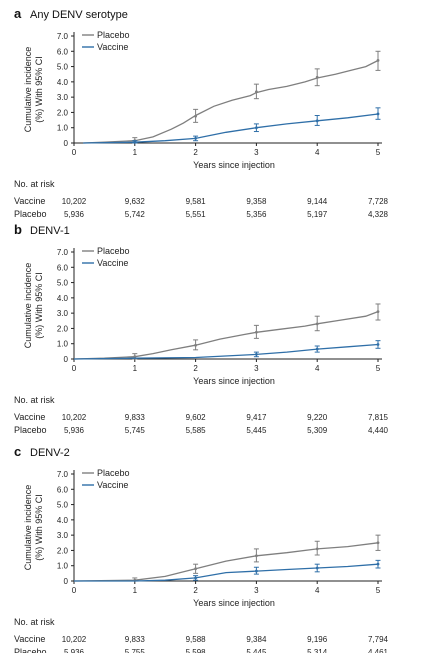 The width and height of the screenshot is (428, 653). I want to click on at-risk-value: 5,309, so click(317, 430).